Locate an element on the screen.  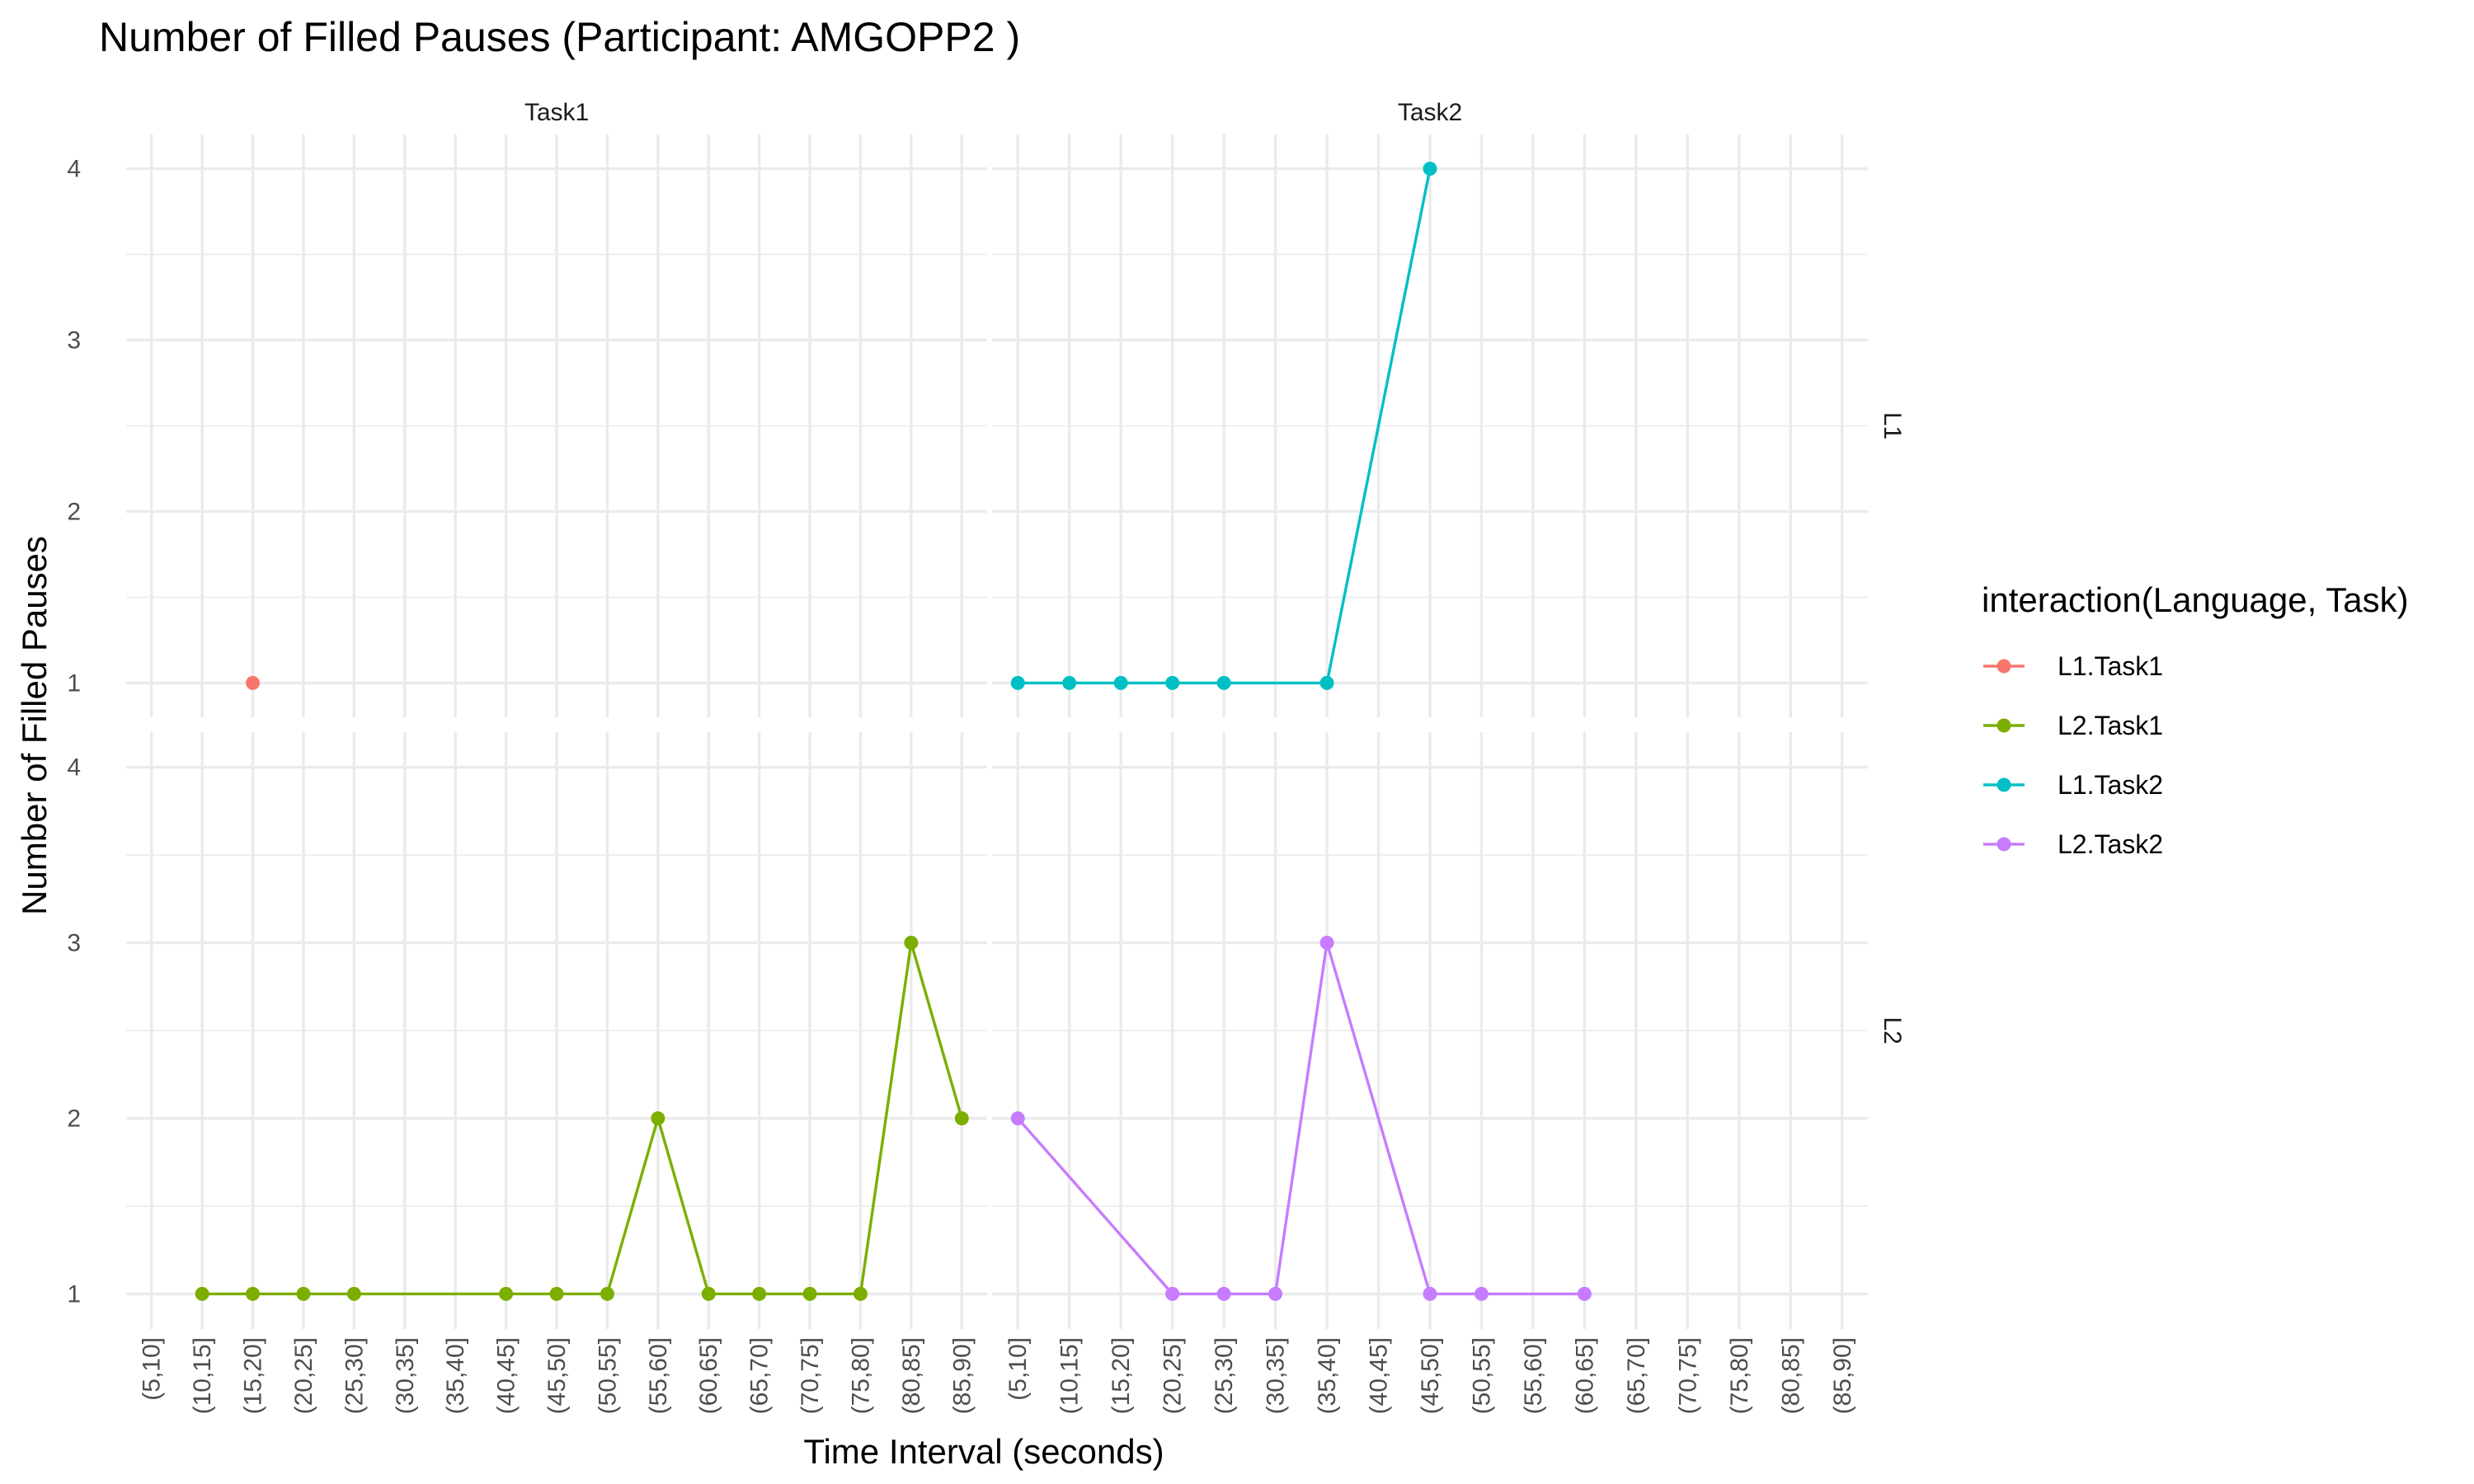
panel-L1-Task2 is located at coordinates (1430, 426).